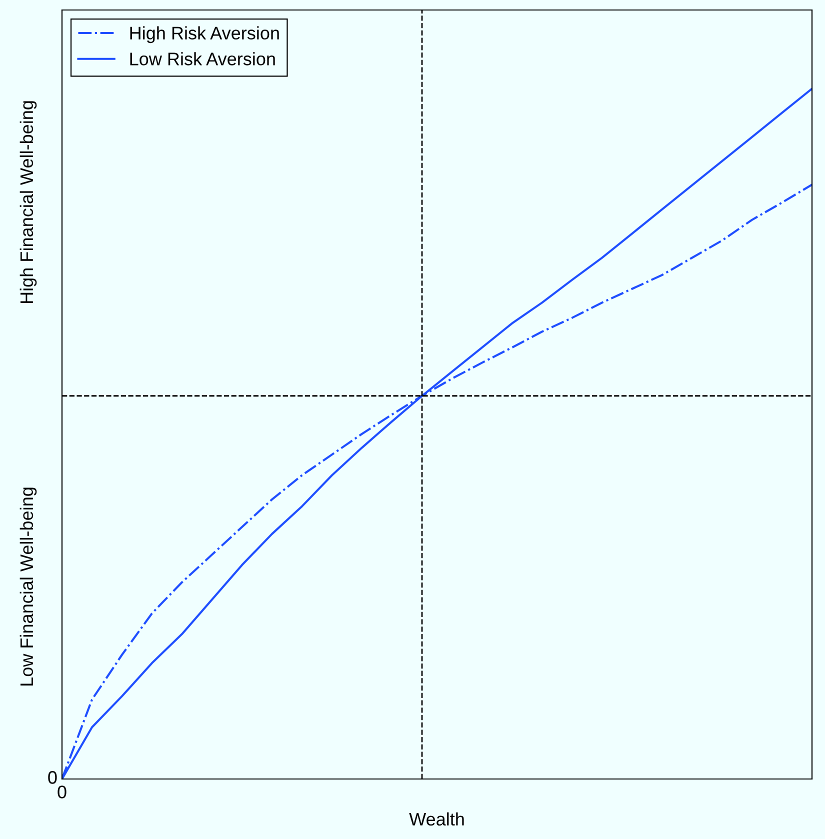 The image size is (825, 839). I want to click on text: Low Financial Well-being, so click(28, 587).